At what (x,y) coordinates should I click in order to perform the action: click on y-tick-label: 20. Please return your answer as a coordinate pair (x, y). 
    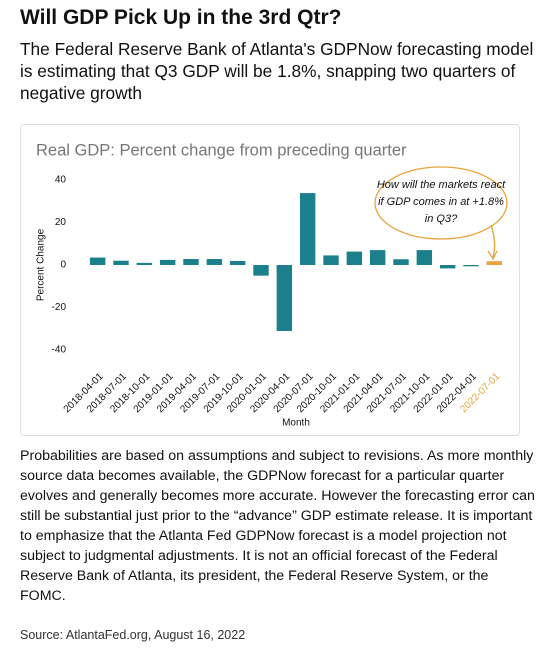
    Looking at the image, I should click on (61, 222).